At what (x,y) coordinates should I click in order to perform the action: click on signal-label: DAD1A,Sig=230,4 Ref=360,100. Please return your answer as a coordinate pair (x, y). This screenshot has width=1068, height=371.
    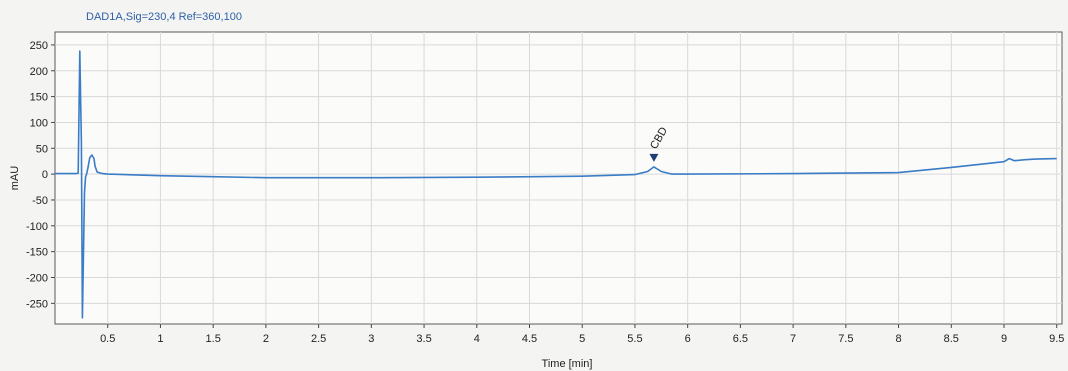
    Looking at the image, I should click on (164, 17).